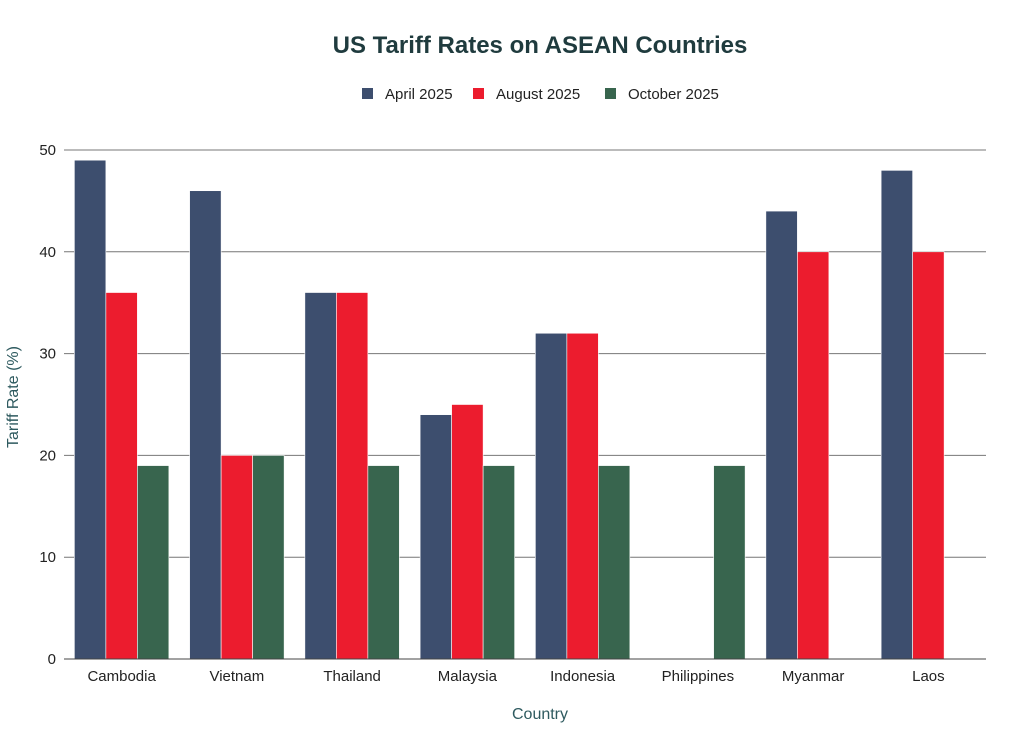 The width and height of the screenshot is (1024, 732). Describe the element at coordinates (468, 676) in the screenshot. I see `x-tick-label: Malaysia` at that location.